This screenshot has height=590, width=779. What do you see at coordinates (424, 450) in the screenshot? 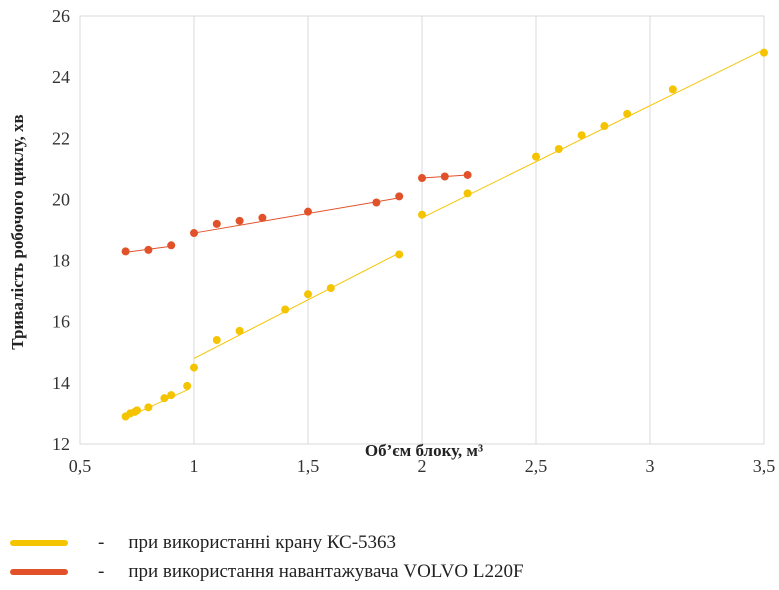
I see `x-axis-title: Об’єм блоку, м³` at bounding box center [424, 450].